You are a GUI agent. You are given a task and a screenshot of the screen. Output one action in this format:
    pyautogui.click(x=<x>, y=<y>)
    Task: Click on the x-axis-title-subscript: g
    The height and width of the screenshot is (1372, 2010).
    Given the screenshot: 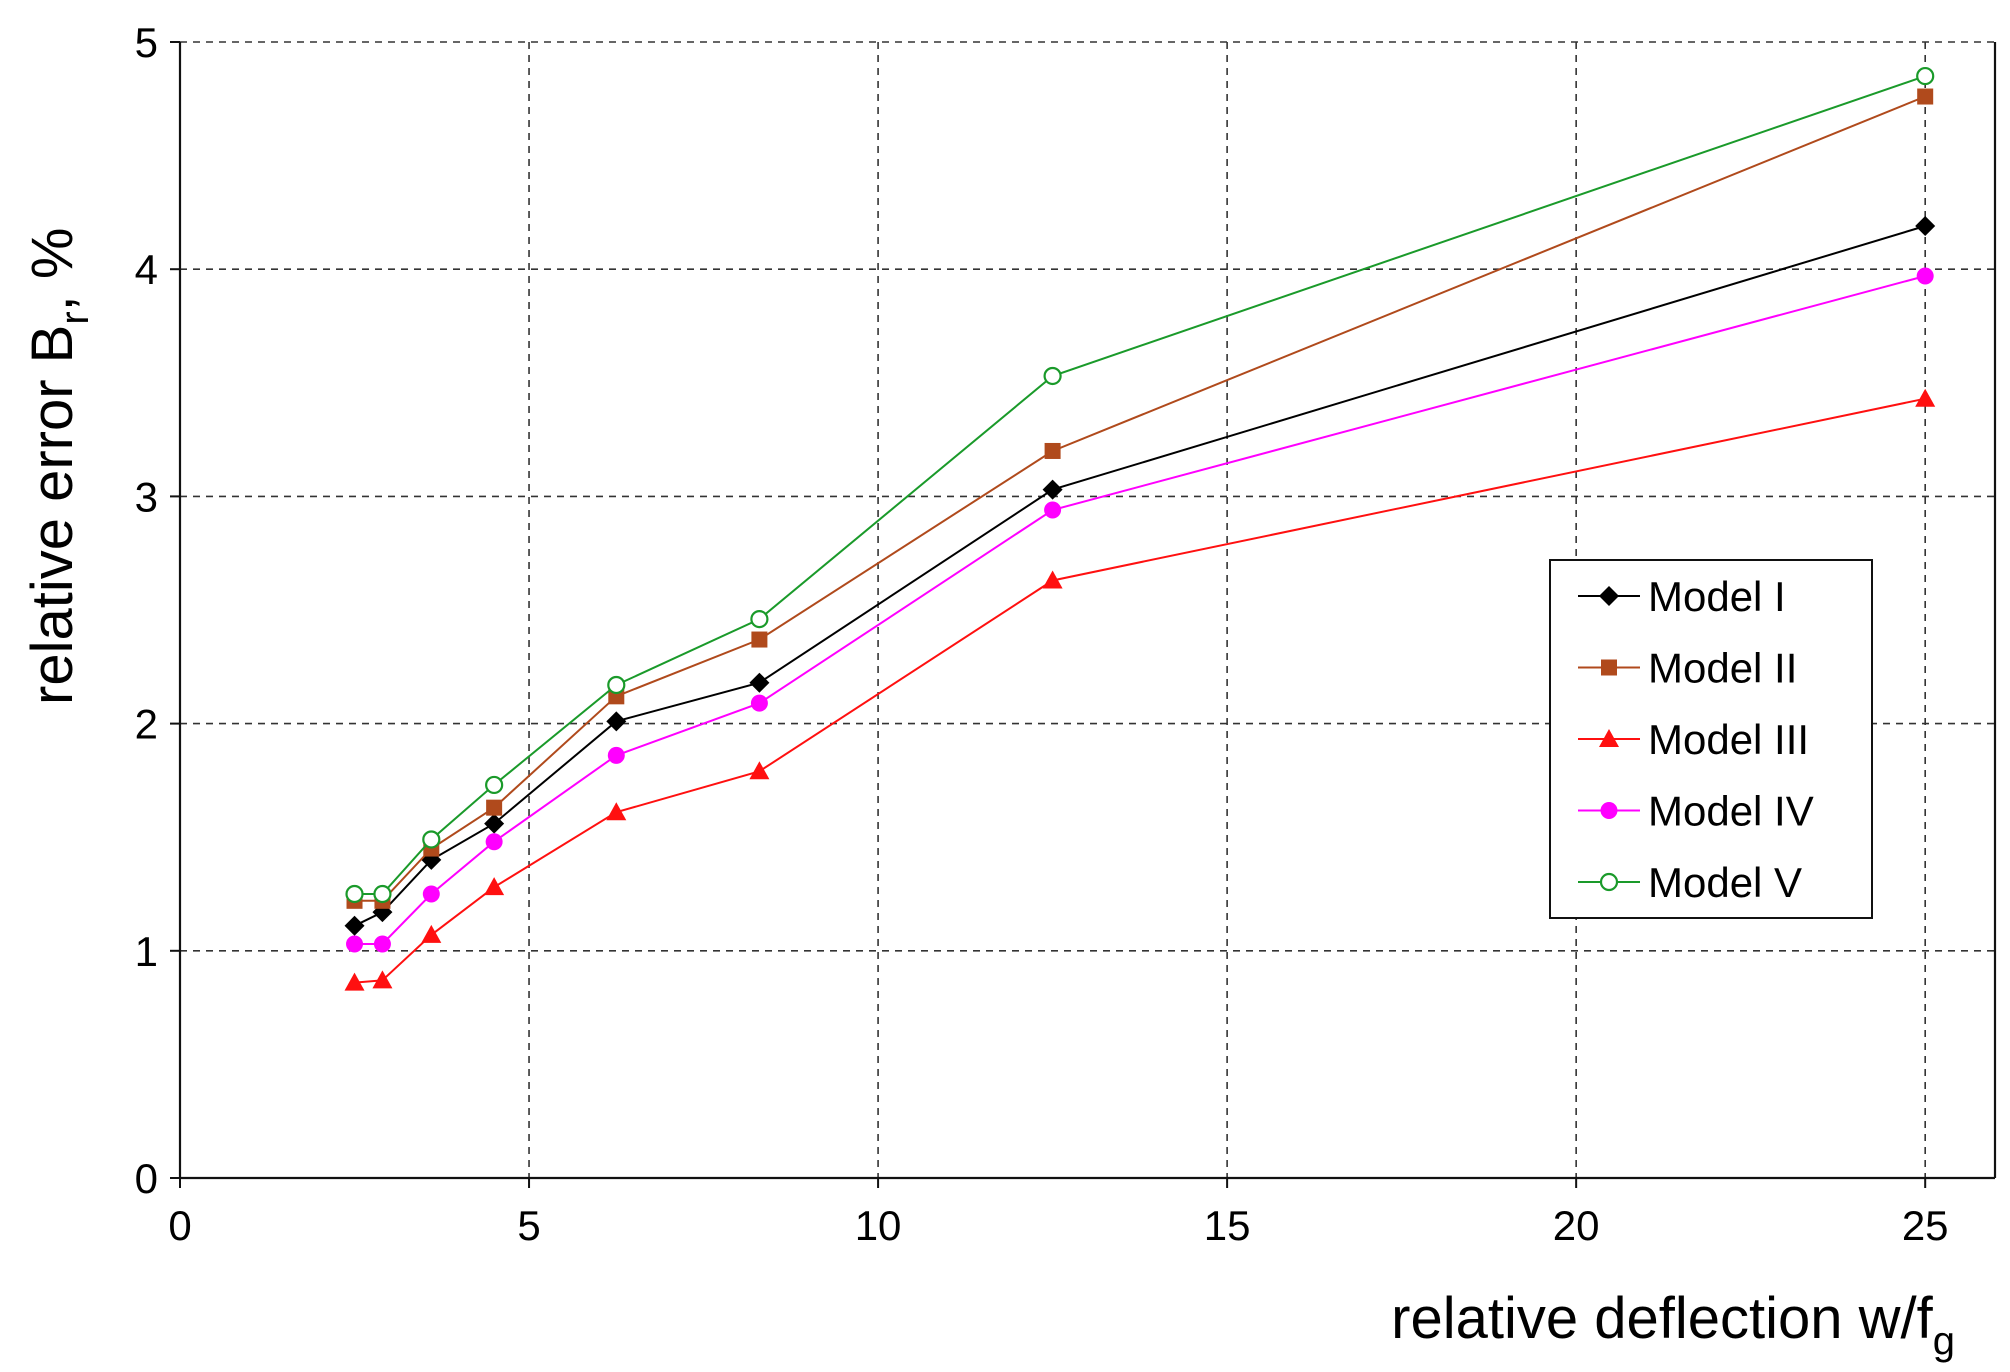 What is the action you would take?
    pyautogui.click(x=1944, y=1341)
    